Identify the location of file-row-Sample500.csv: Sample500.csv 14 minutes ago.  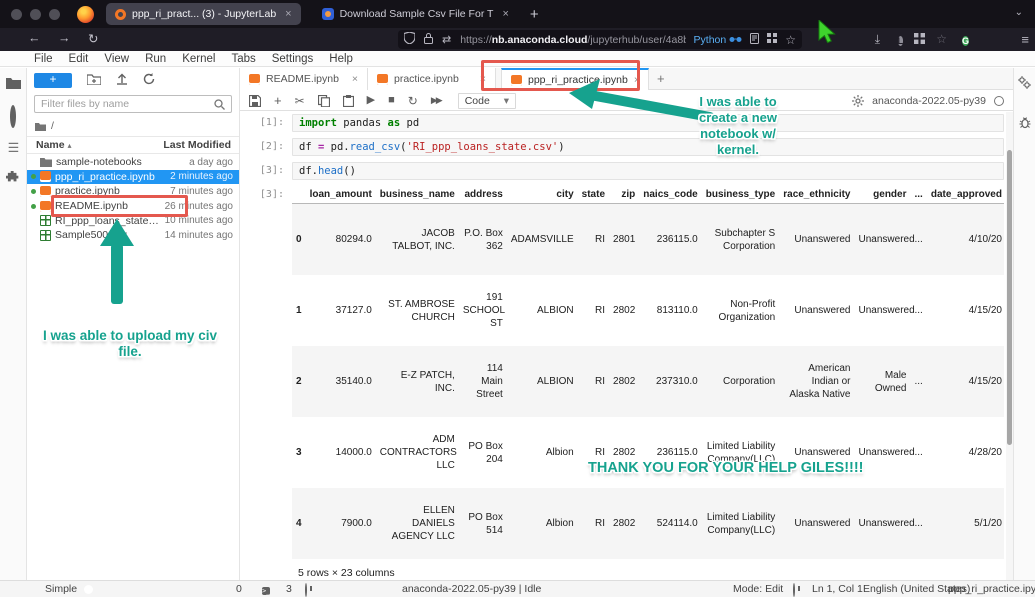
(133, 235).